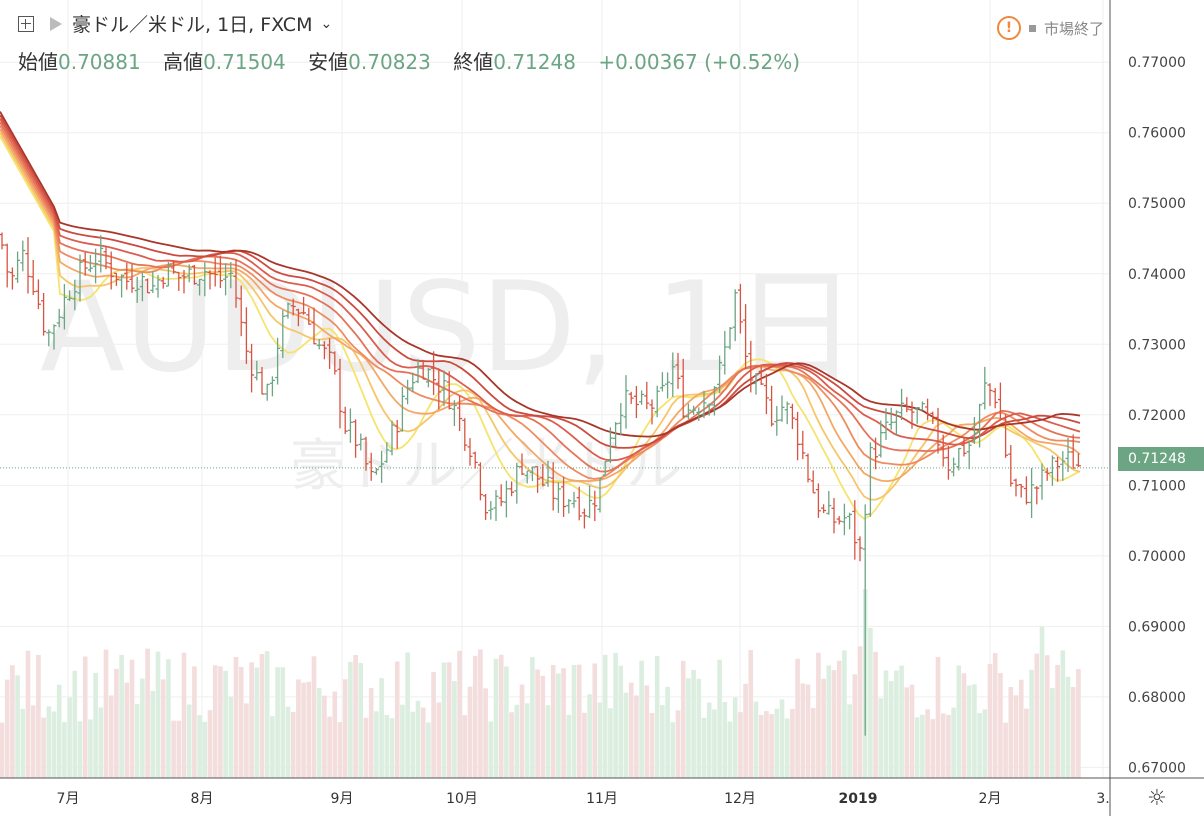 The image size is (1204, 816). I want to click on chevron-down-icon: ⌄, so click(326, 23).